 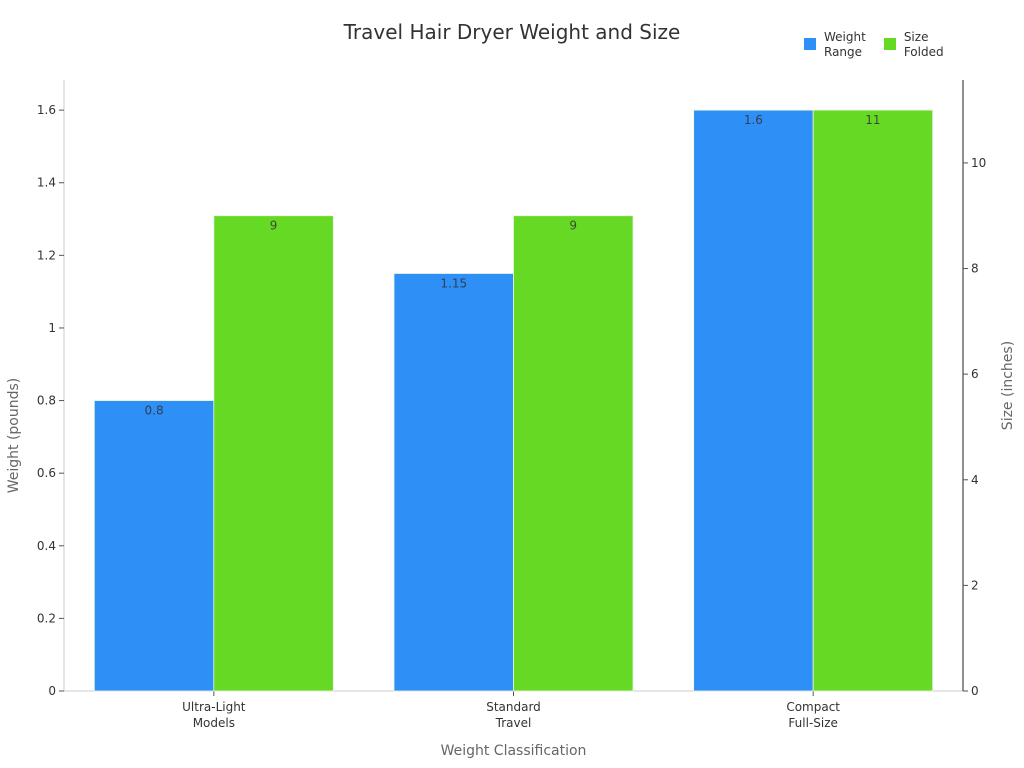 What do you see at coordinates (14, 436) in the screenshot?
I see `left-axis-label: Weight (pounds)` at bounding box center [14, 436].